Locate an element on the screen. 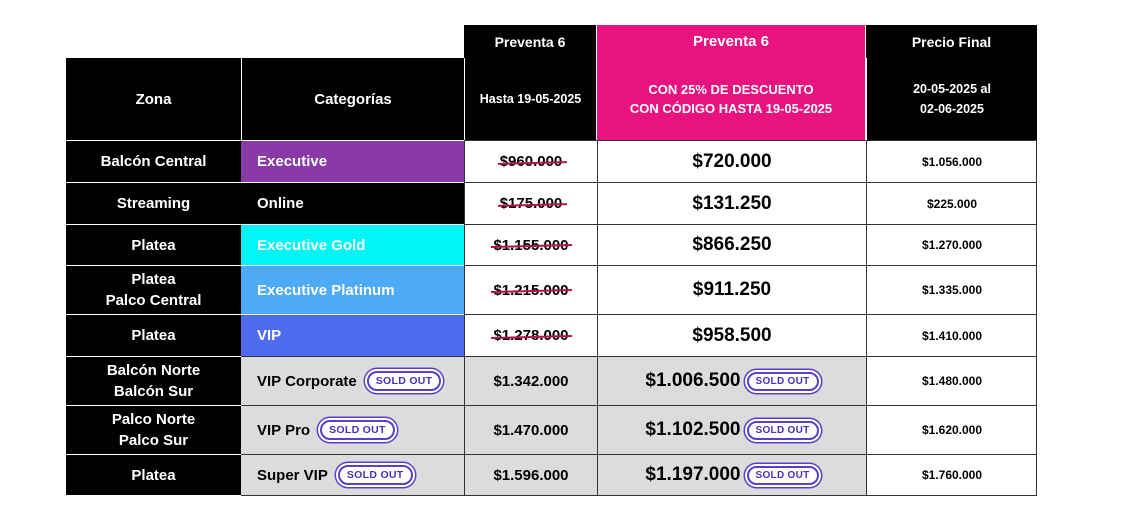  category-cell: Executive Gold is located at coordinates (352, 244).